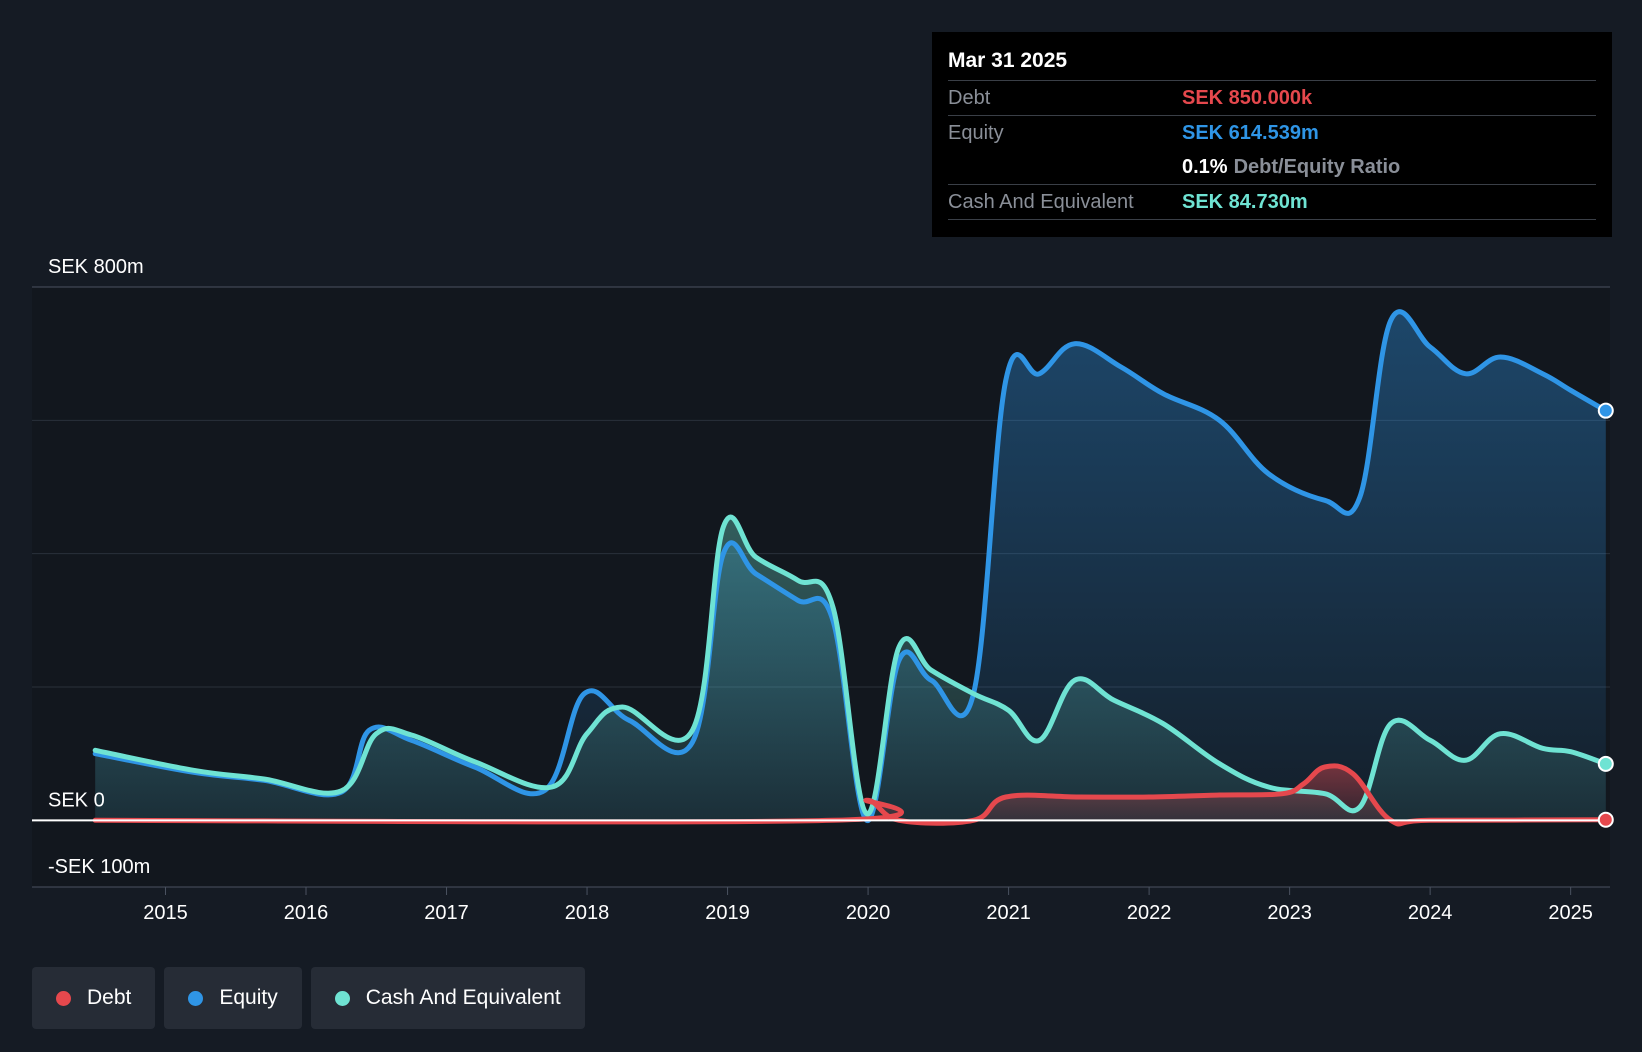 Image resolution: width=1642 pixels, height=1052 pixels. I want to click on x-tick-label: 2015, so click(165, 913).